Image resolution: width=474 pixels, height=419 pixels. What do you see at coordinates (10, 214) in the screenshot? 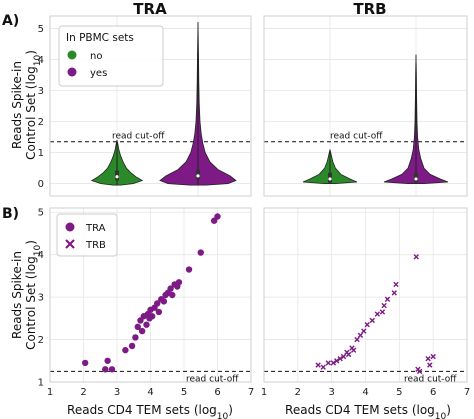
I see `panel-label-b: B)` at bounding box center [10, 214].